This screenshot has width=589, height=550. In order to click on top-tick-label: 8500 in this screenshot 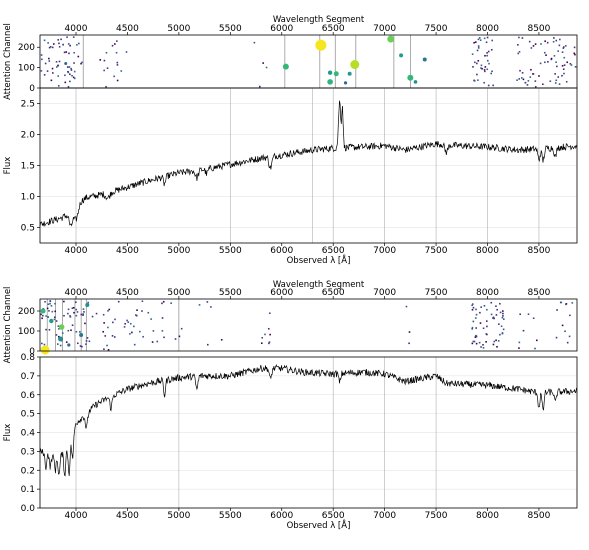, I will do `click(538, 29)`.